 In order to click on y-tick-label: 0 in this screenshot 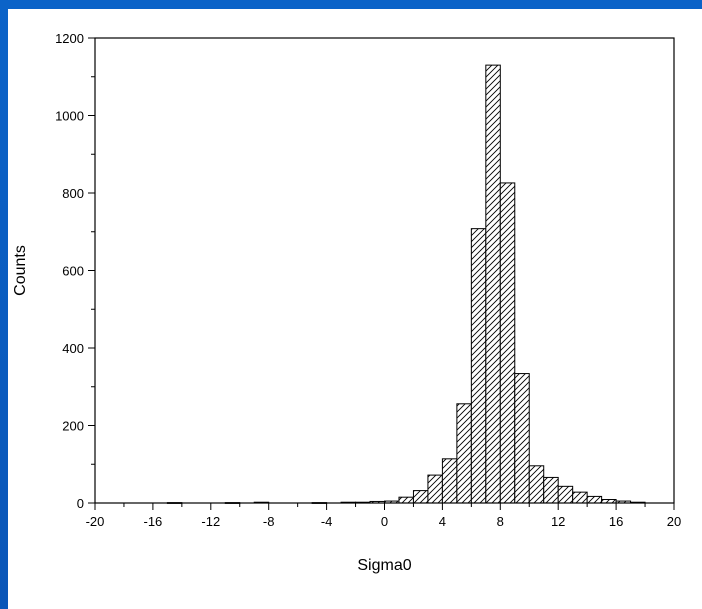, I will do `click(80, 503)`.